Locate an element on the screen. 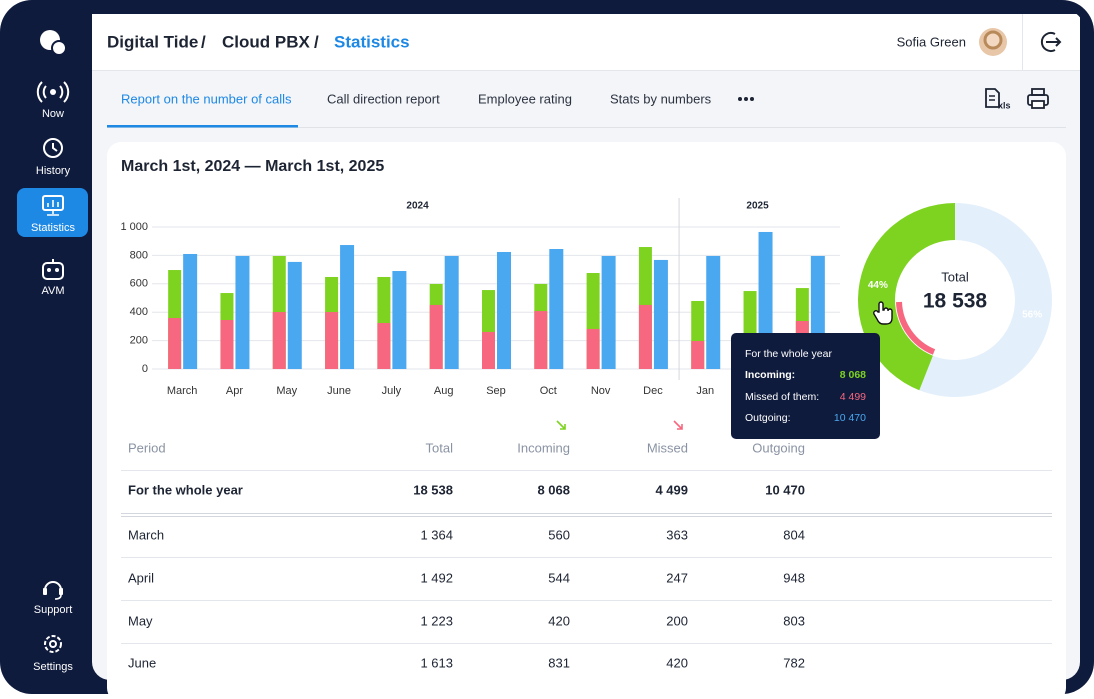  cursor is located at coordinates (883, 313).